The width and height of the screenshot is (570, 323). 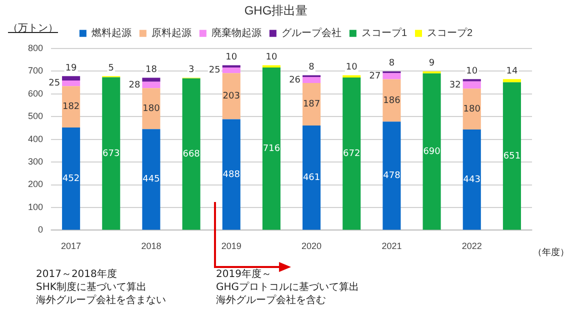 What do you see at coordinates (311, 33) in the screenshot?
I see `legend-label: グループ会社` at bounding box center [311, 33].